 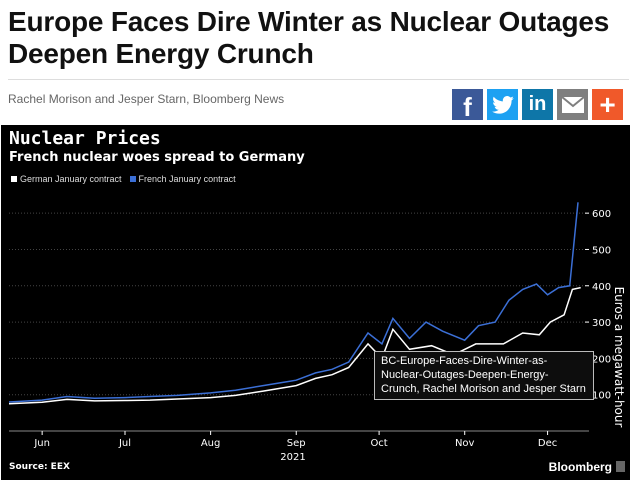 I want to click on linkedin-share-button: in, so click(x=537, y=104).